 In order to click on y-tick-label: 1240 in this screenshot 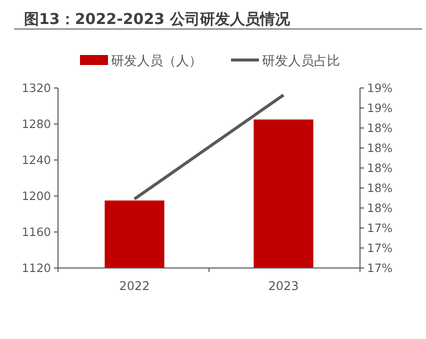, I will do `click(36, 160)`.